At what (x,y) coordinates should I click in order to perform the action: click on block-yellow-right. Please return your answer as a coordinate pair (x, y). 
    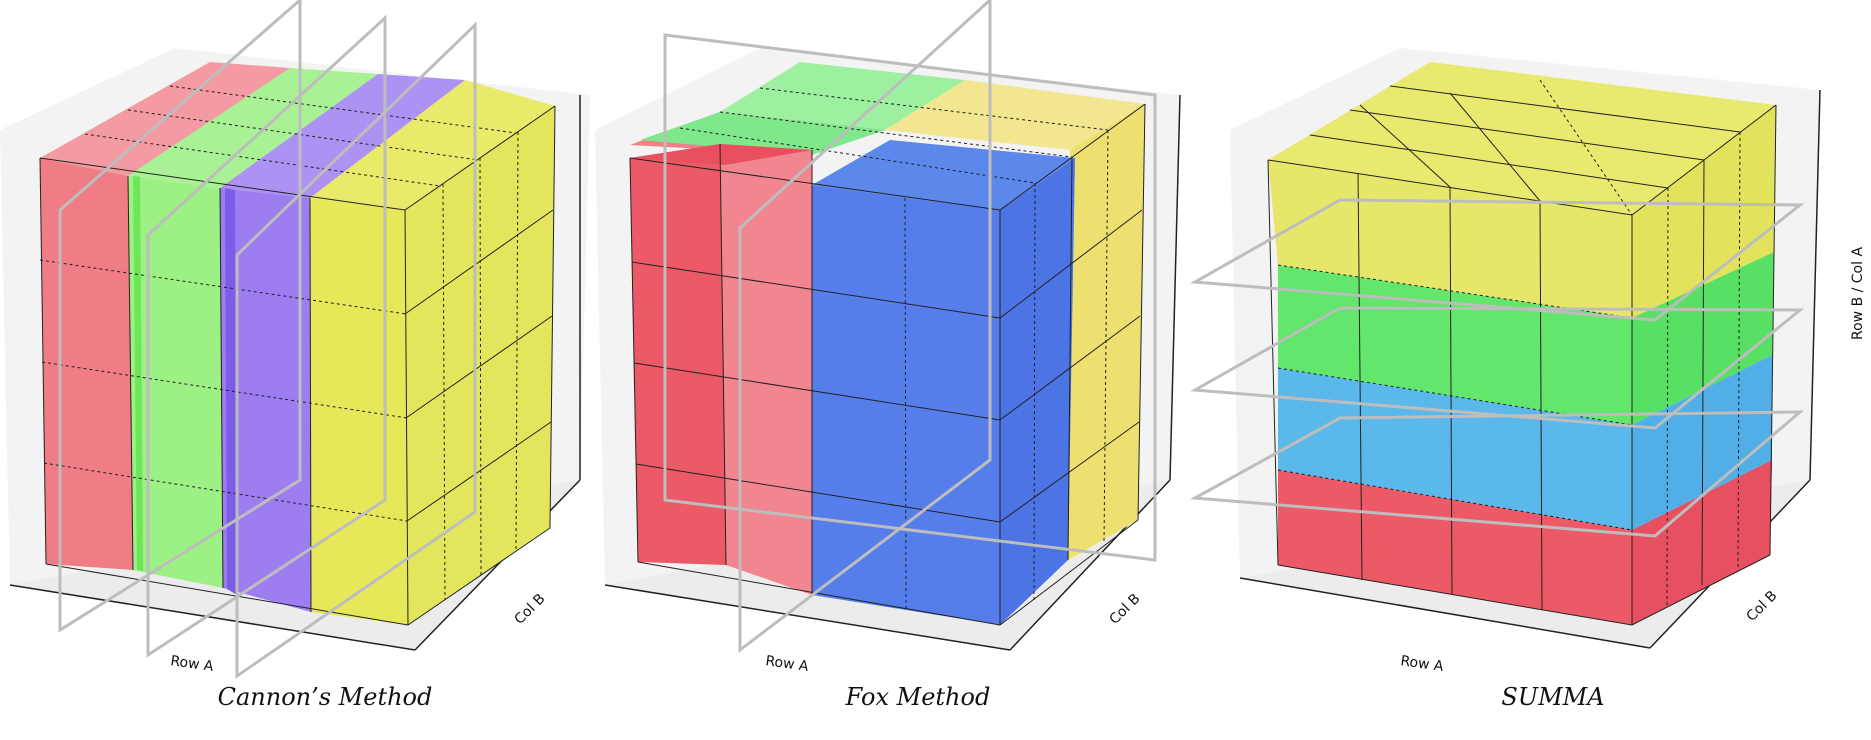
    Looking at the image, I should click on (1106, 332).